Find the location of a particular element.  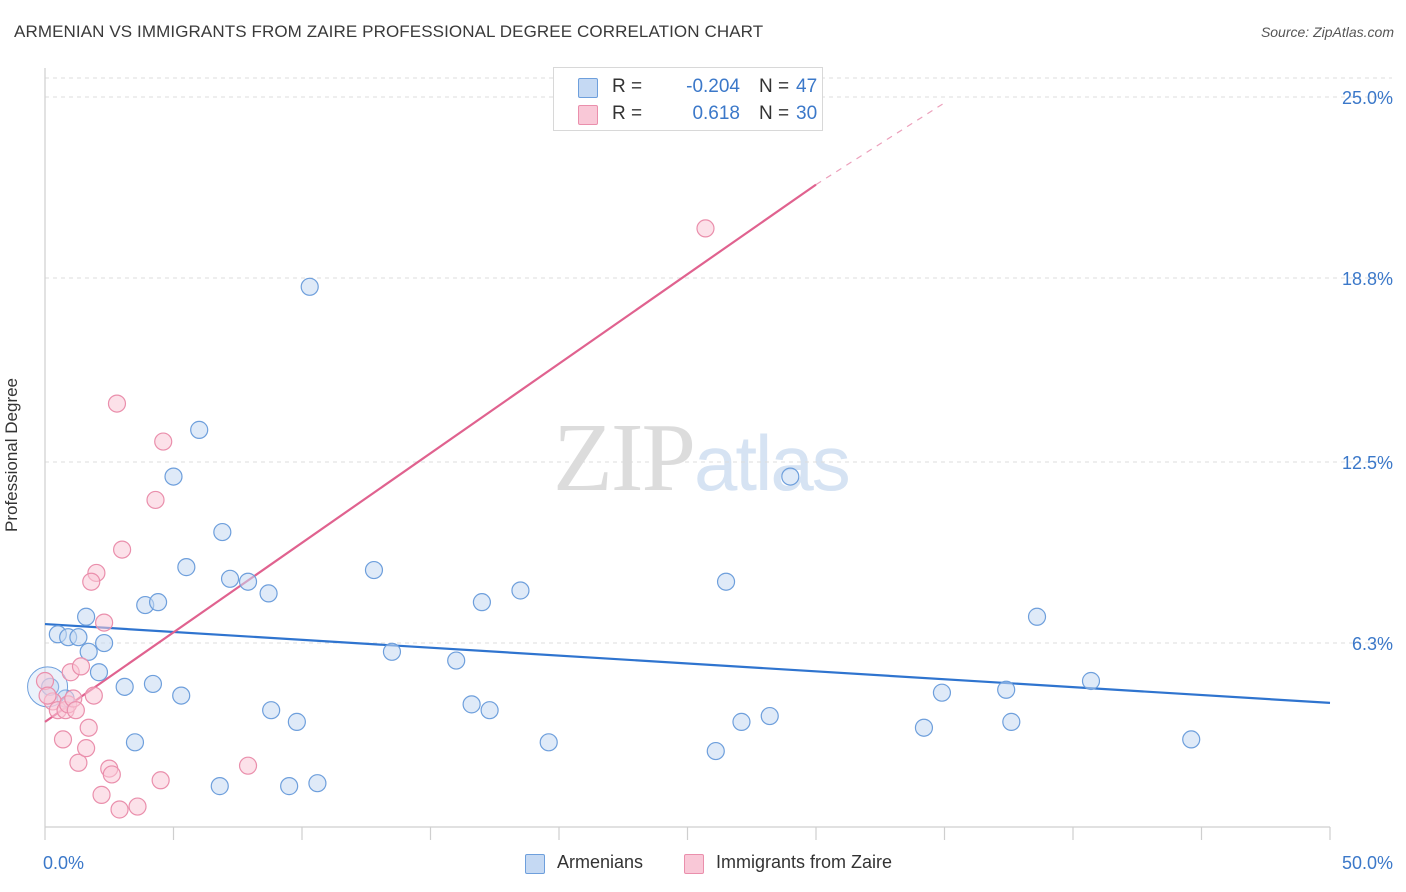

x-tick-label-max: 50.0% is located at coordinates (1367, 863).